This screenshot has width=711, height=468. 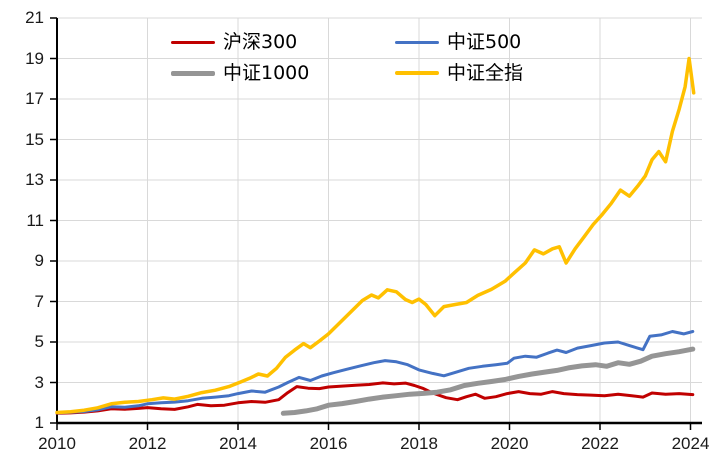 What do you see at coordinates (193, 42) in the screenshot?
I see `legend-line-swatch-hs300` at bounding box center [193, 42].